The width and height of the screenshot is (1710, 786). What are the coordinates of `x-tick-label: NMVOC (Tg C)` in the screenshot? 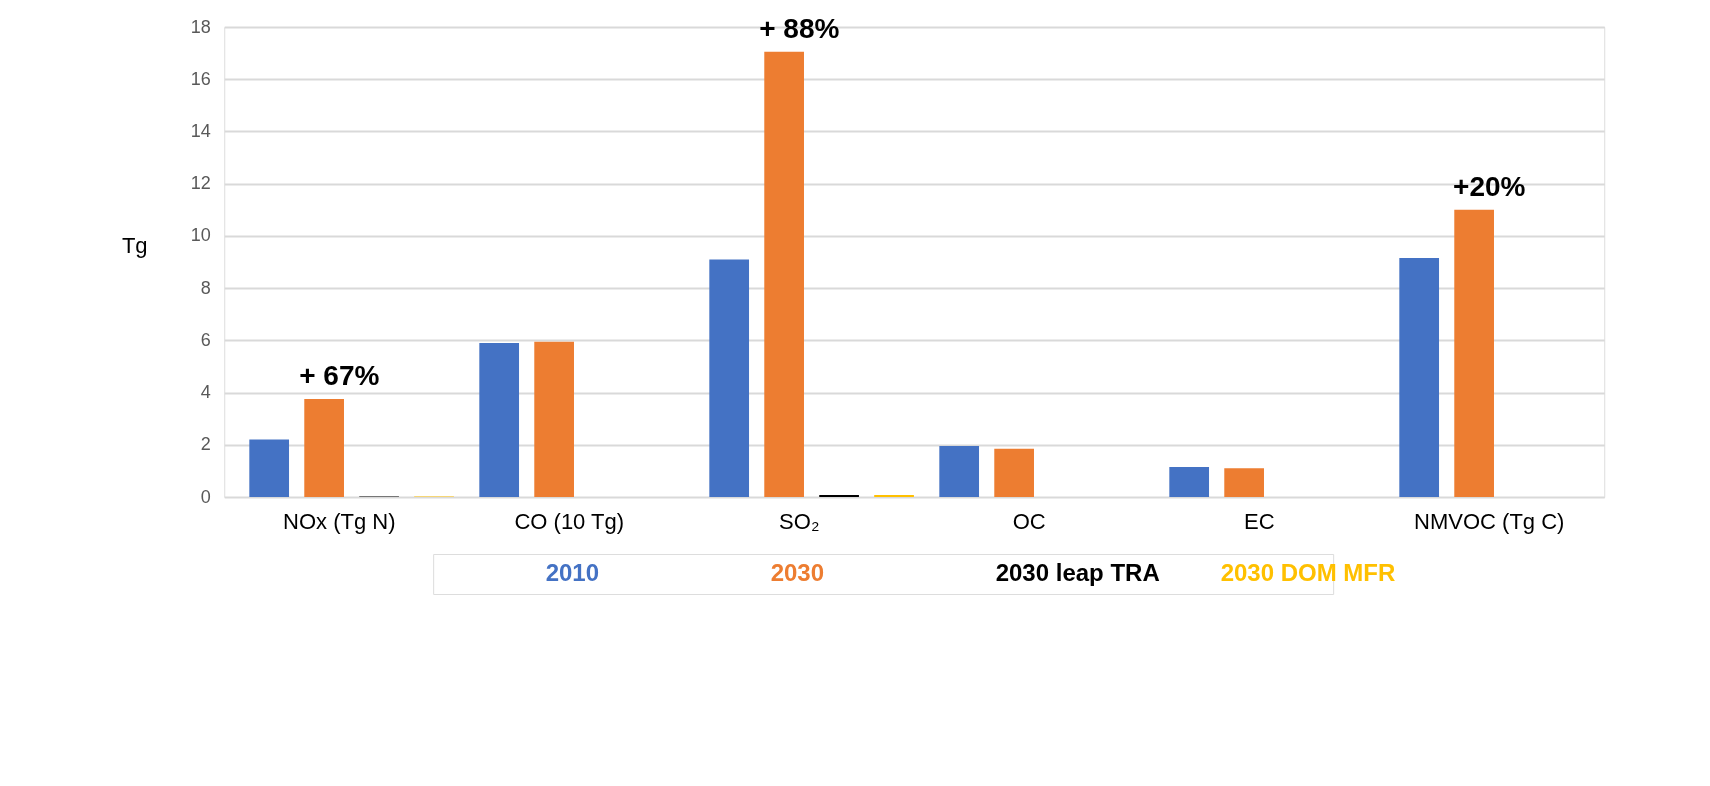 It's located at (1489, 521).